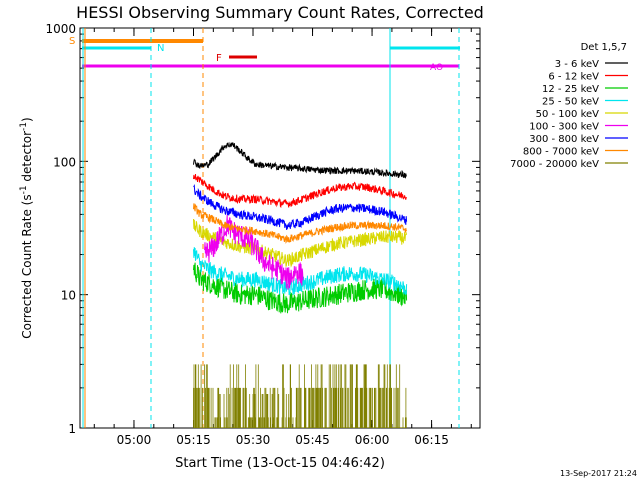 This screenshot has height=480, width=640. Describe the element at coordinates (27, 158) in the screenshot. I see `y-axis-label-part2: detector` at that location.